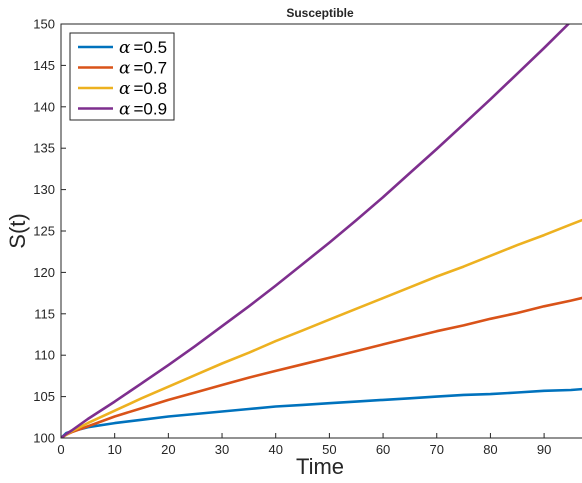  I want to click on legend: α =0.5α =0.7α =0.8α =0.9, so click(122, 76).